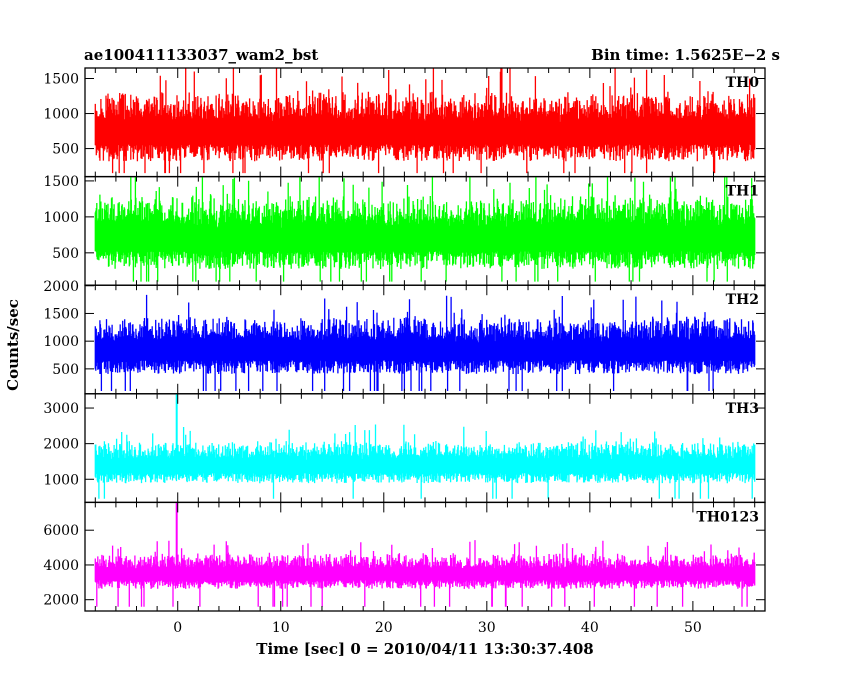 The width and height of the screenshot is (850, 680). What do you see at coordinates (742, 192) in the screenshot?
I see `panel-label: TH1` at bounding box center [742, 192].